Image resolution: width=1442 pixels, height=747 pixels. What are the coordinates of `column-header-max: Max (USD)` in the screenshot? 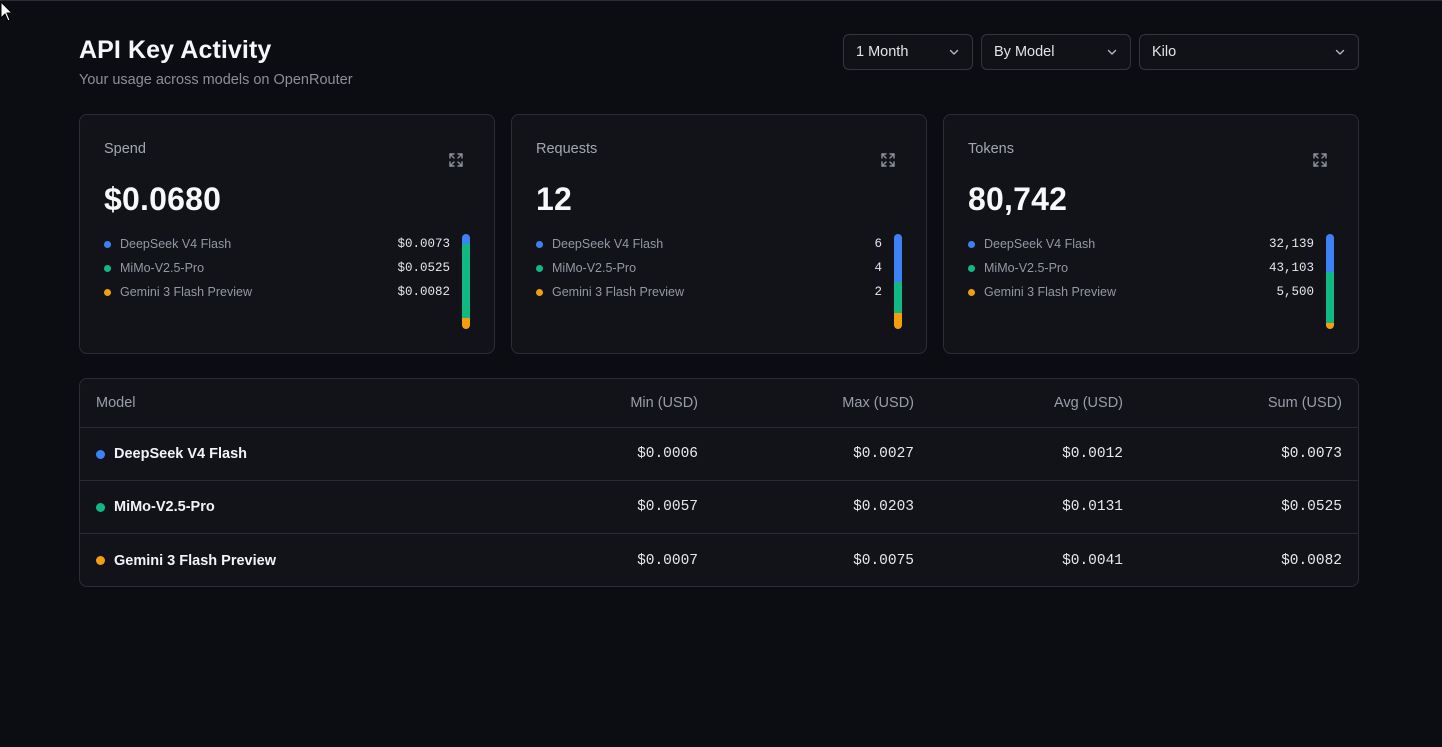 It's located at (878, 403).